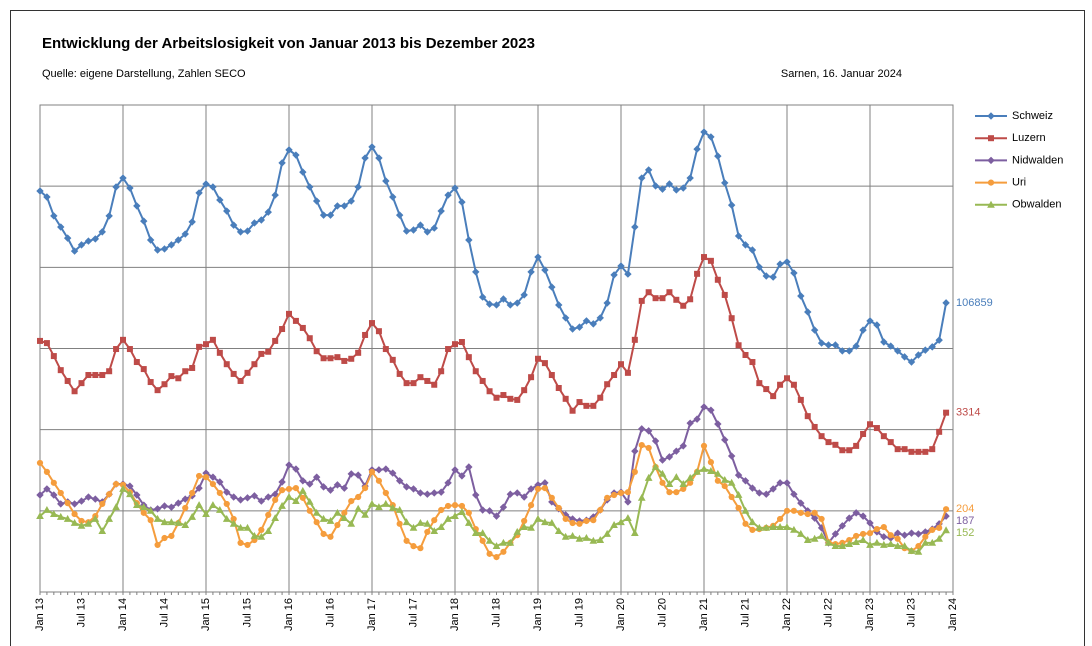 The image size is (1092, 646). I want to click on x-tick-label: Jan 15, so click(206, 614).